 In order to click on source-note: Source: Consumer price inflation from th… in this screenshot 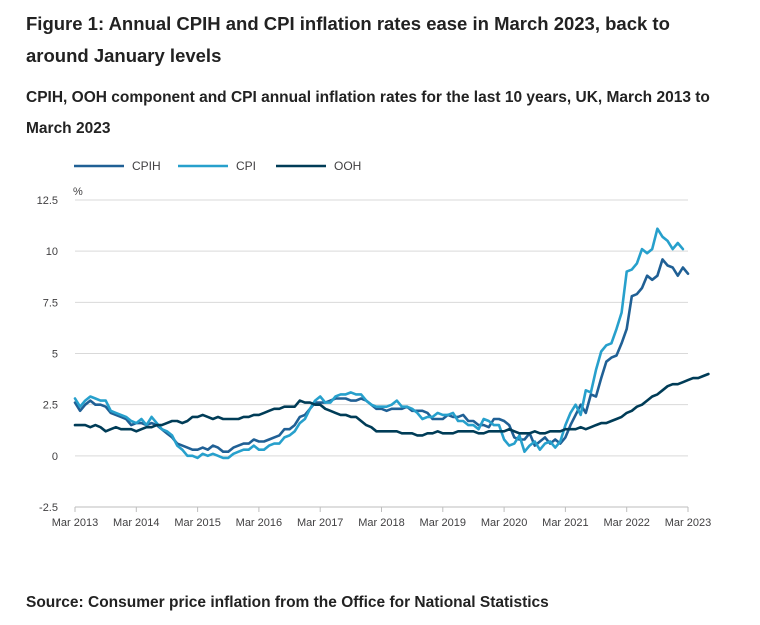, I will do `click(287, 602)`.